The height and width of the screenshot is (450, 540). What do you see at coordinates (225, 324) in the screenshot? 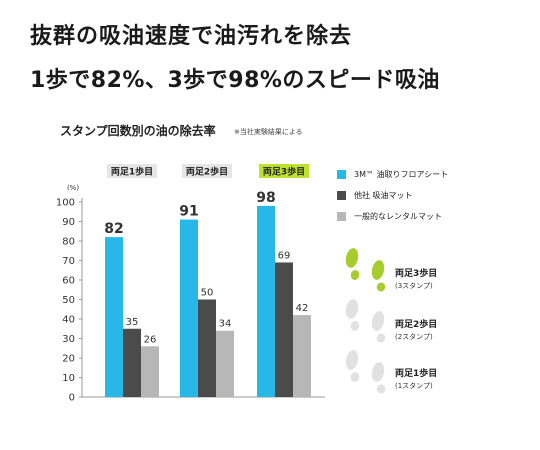
I see `data-label-1-2: 34` at bounding box center [225, 324].